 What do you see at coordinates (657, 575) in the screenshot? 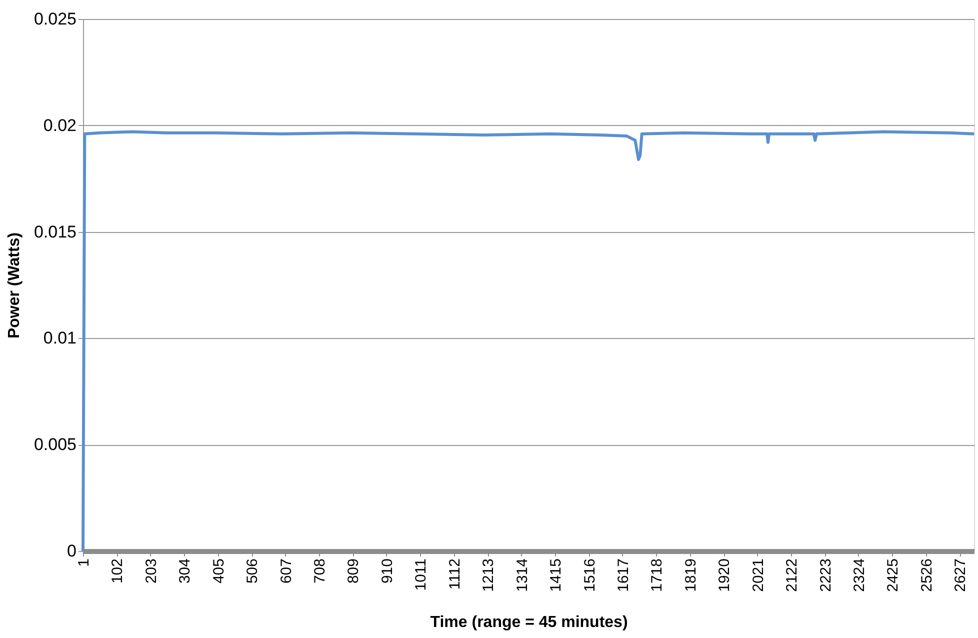
I see `x-tick-label: 1718` at bounding box center [657, 575].